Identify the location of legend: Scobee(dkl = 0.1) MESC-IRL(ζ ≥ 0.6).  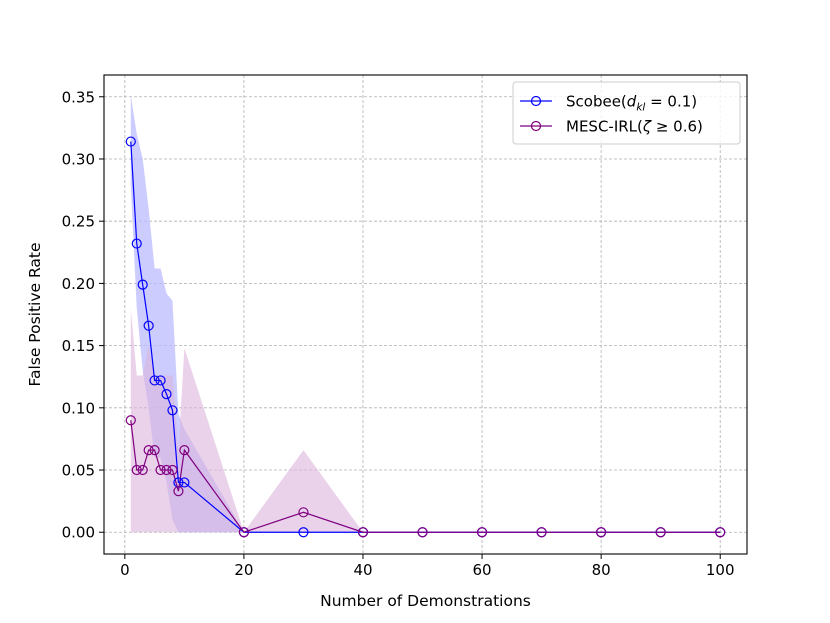
(626, 113).